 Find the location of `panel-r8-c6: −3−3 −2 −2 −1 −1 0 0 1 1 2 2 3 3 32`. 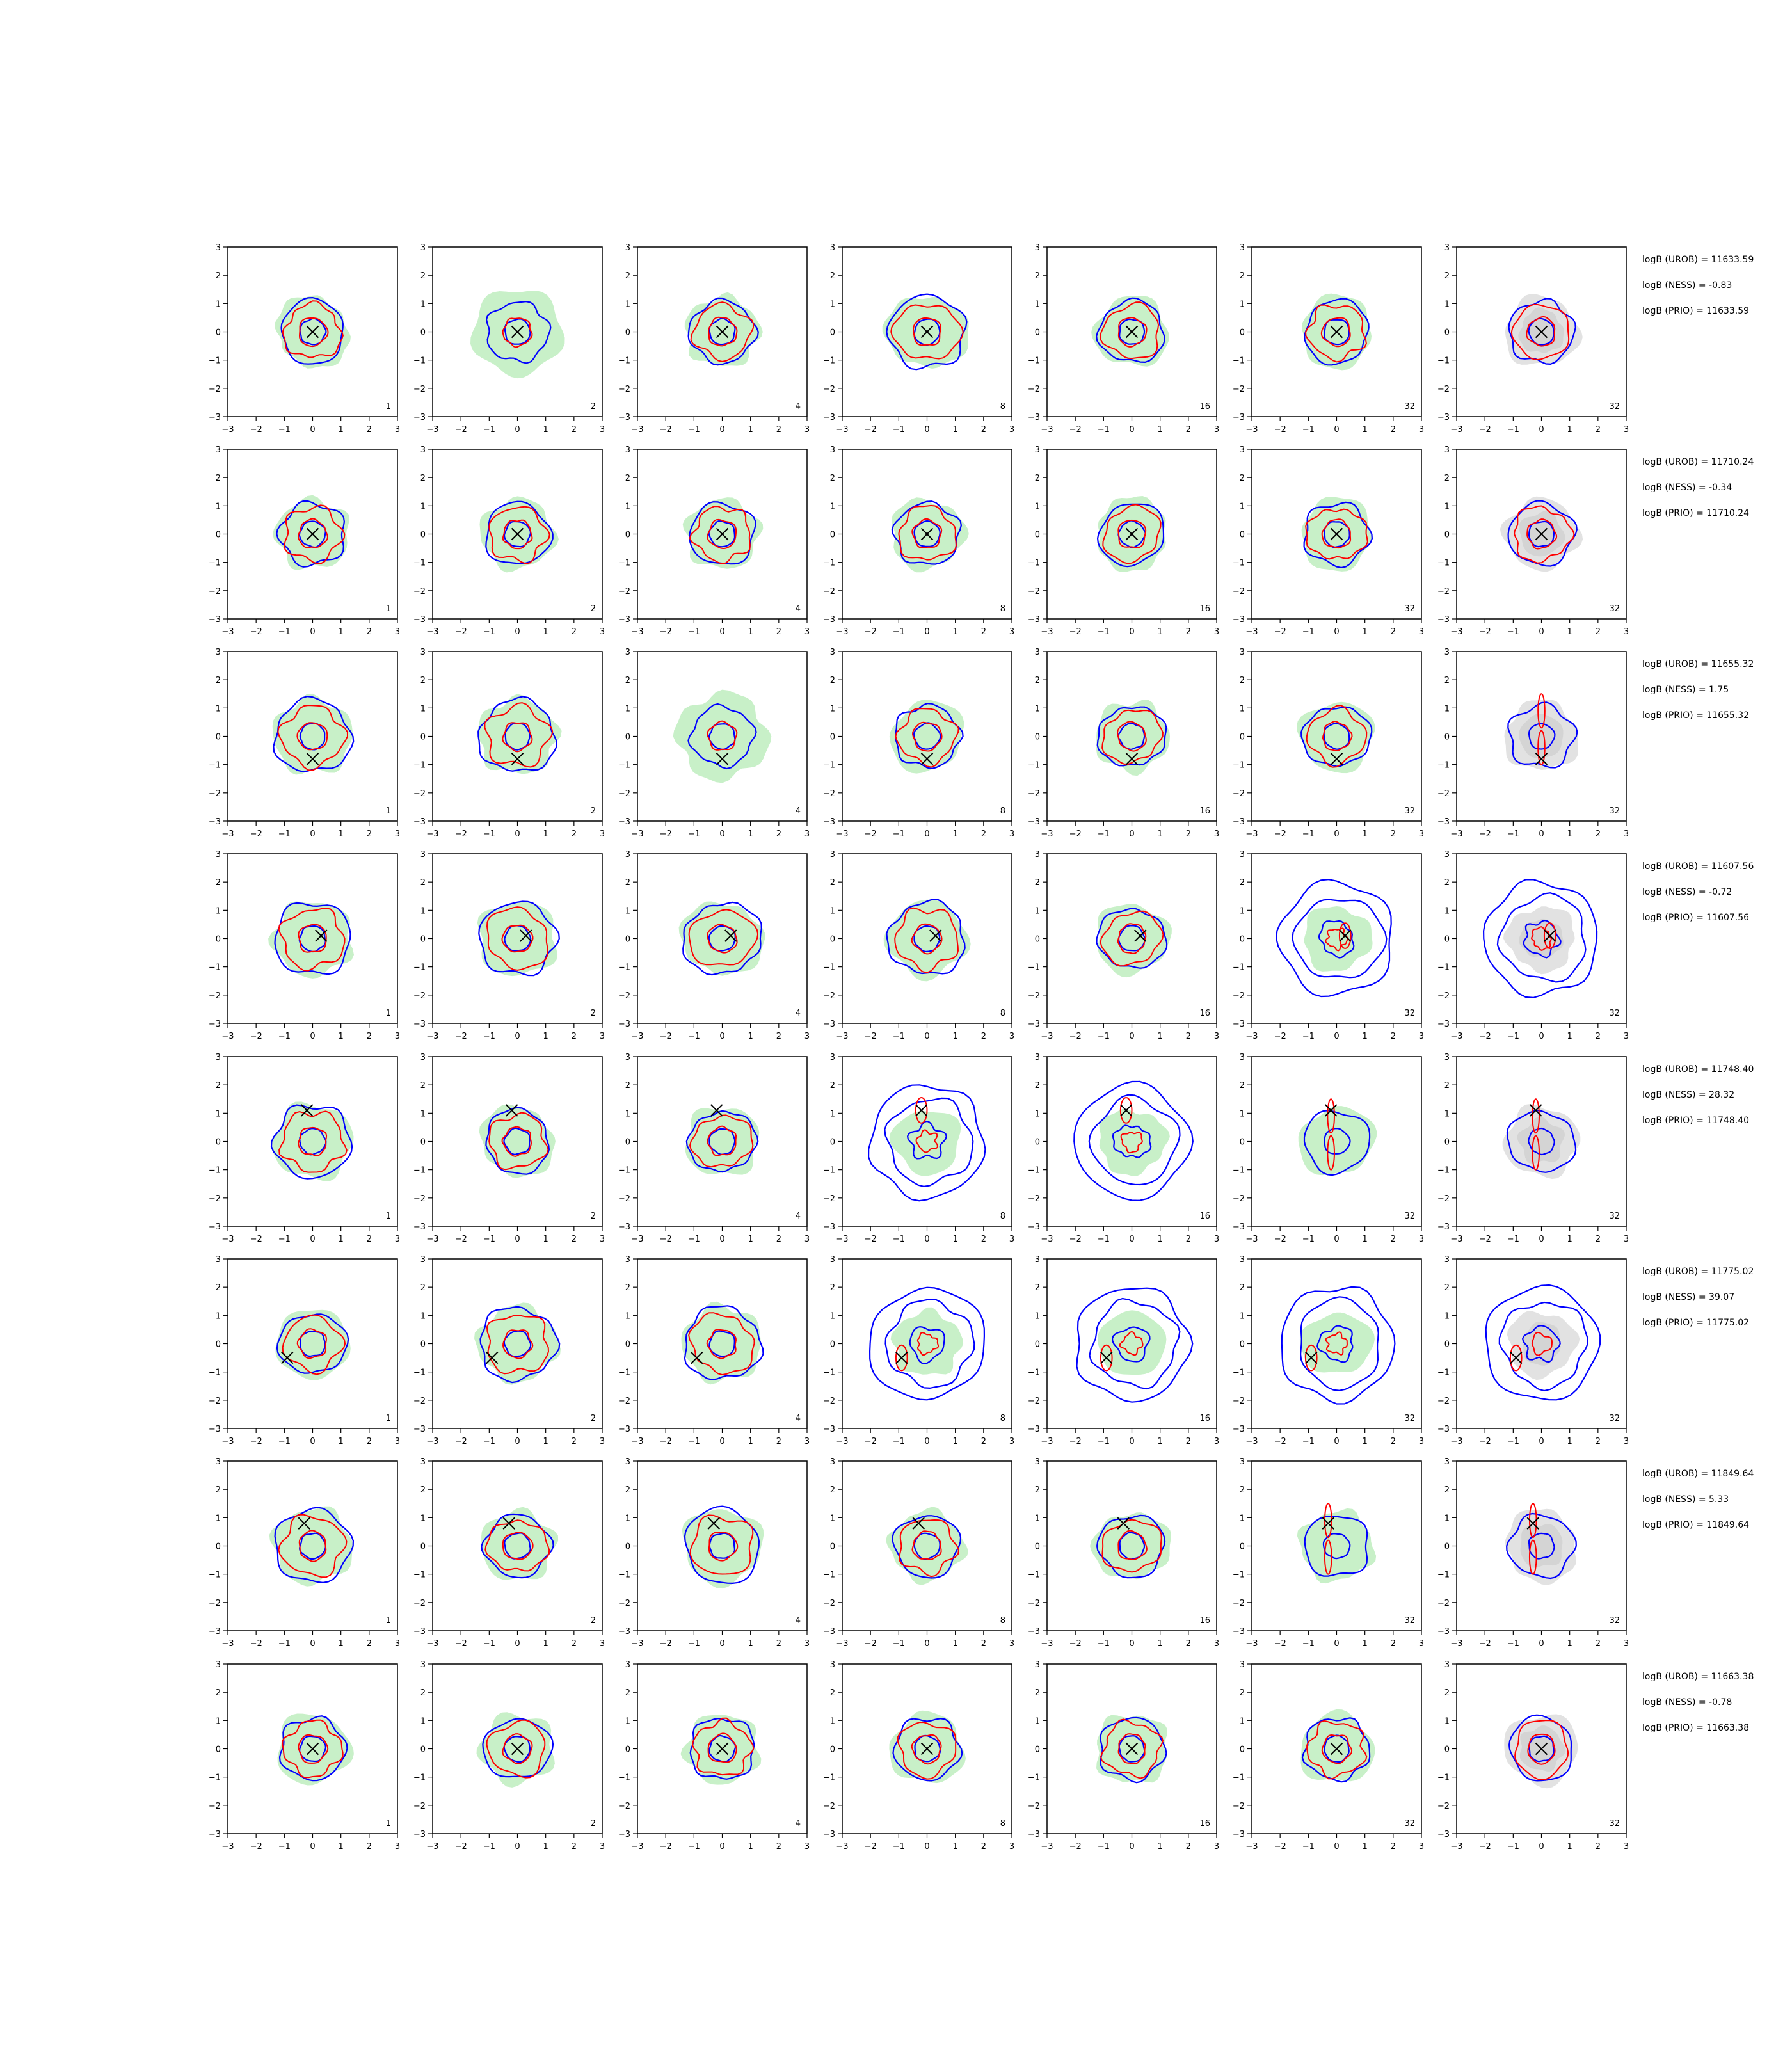

panel-r8-c6: −3−3 −2 −2 −1 −1 0 0 1 1 2 2 3 3 32 is located at coordinates (1328, 1756).